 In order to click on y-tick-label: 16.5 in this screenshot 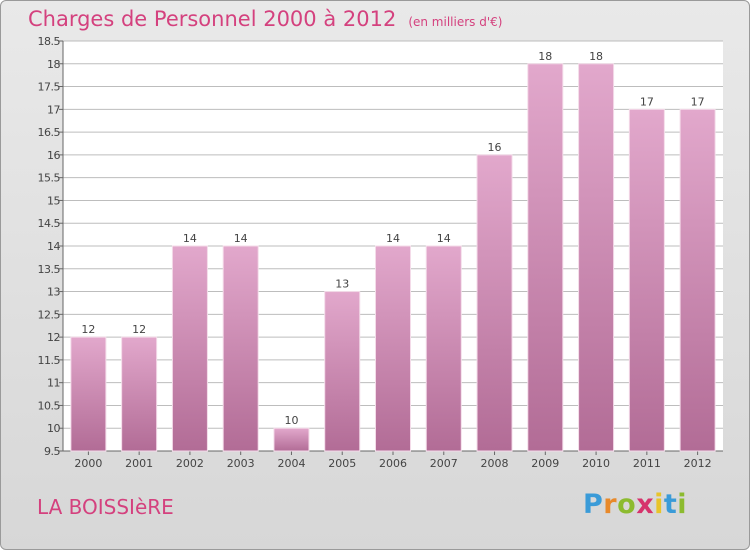, I will do `click(49, 132)`.